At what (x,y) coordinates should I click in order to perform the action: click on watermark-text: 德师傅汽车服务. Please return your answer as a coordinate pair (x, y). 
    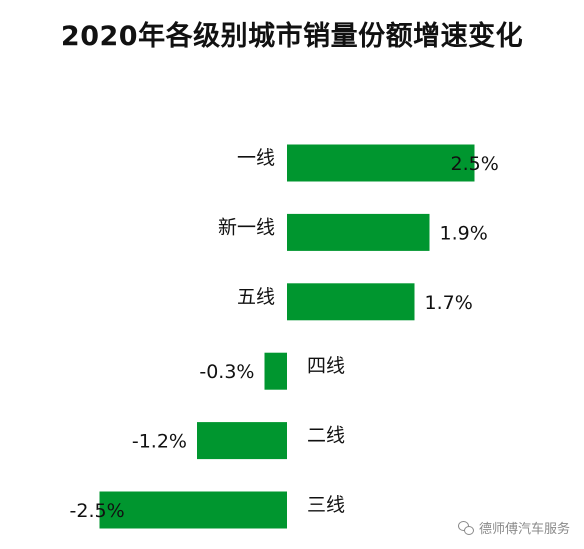
    Looking at the image, I should click on (524, 529).